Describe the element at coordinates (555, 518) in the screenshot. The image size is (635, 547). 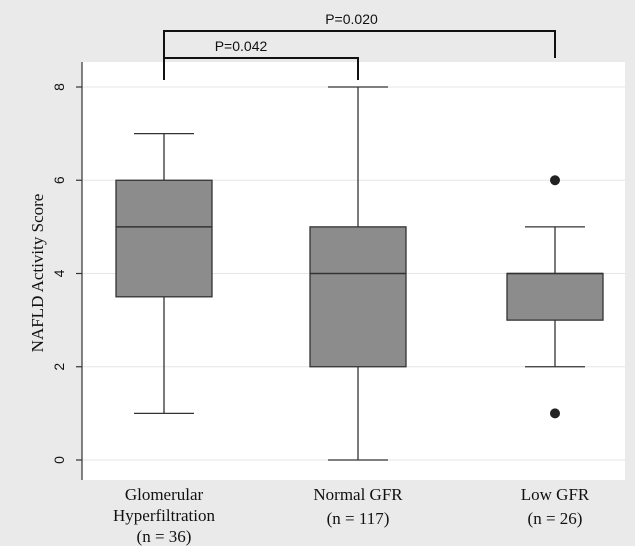
I see `x-category-label-line: (n = 26)` at that location.